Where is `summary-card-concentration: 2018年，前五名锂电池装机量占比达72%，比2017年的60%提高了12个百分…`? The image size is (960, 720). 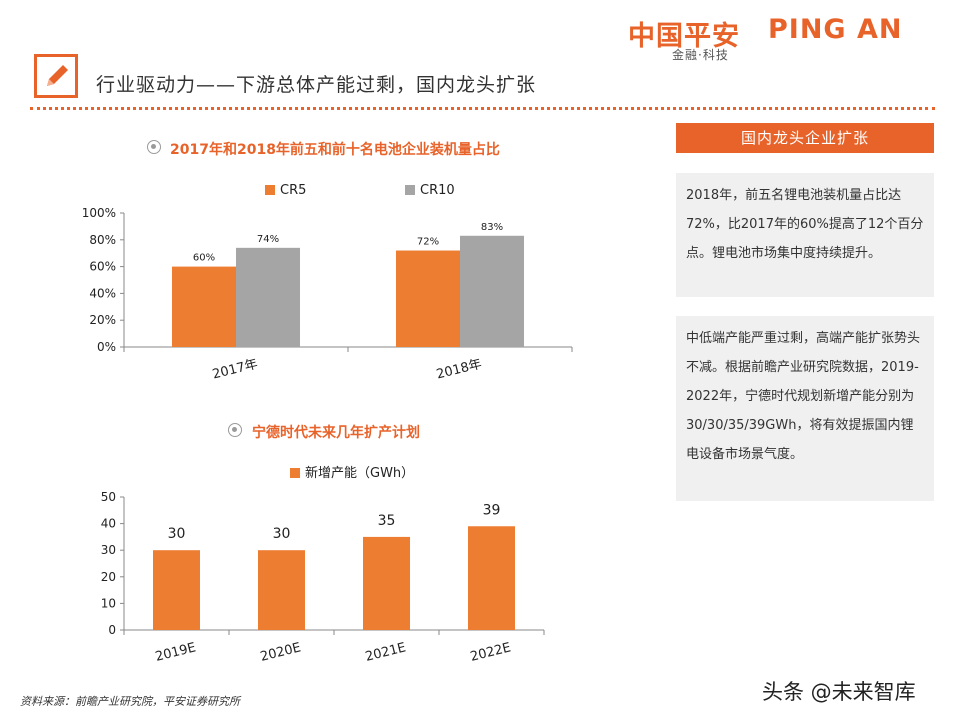
summary-card-concentration: 2018年，前五名锂电池装机量占比达72%，比2017年的60%提高了12个百分… is located at coordinates (805, 235).